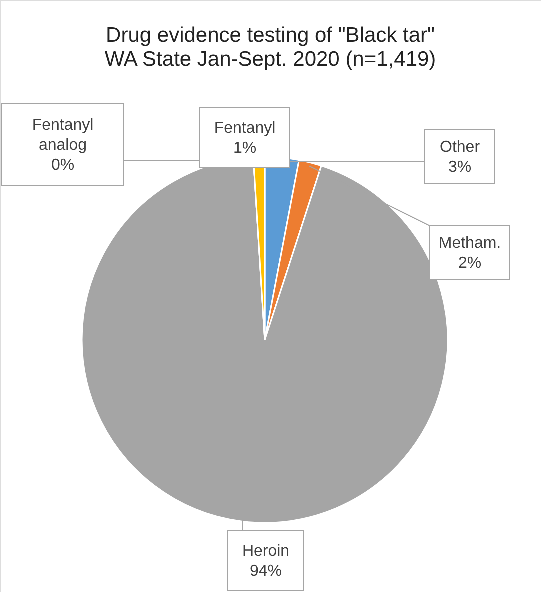  I want to click on data-label: 3%, so click(460, 167).